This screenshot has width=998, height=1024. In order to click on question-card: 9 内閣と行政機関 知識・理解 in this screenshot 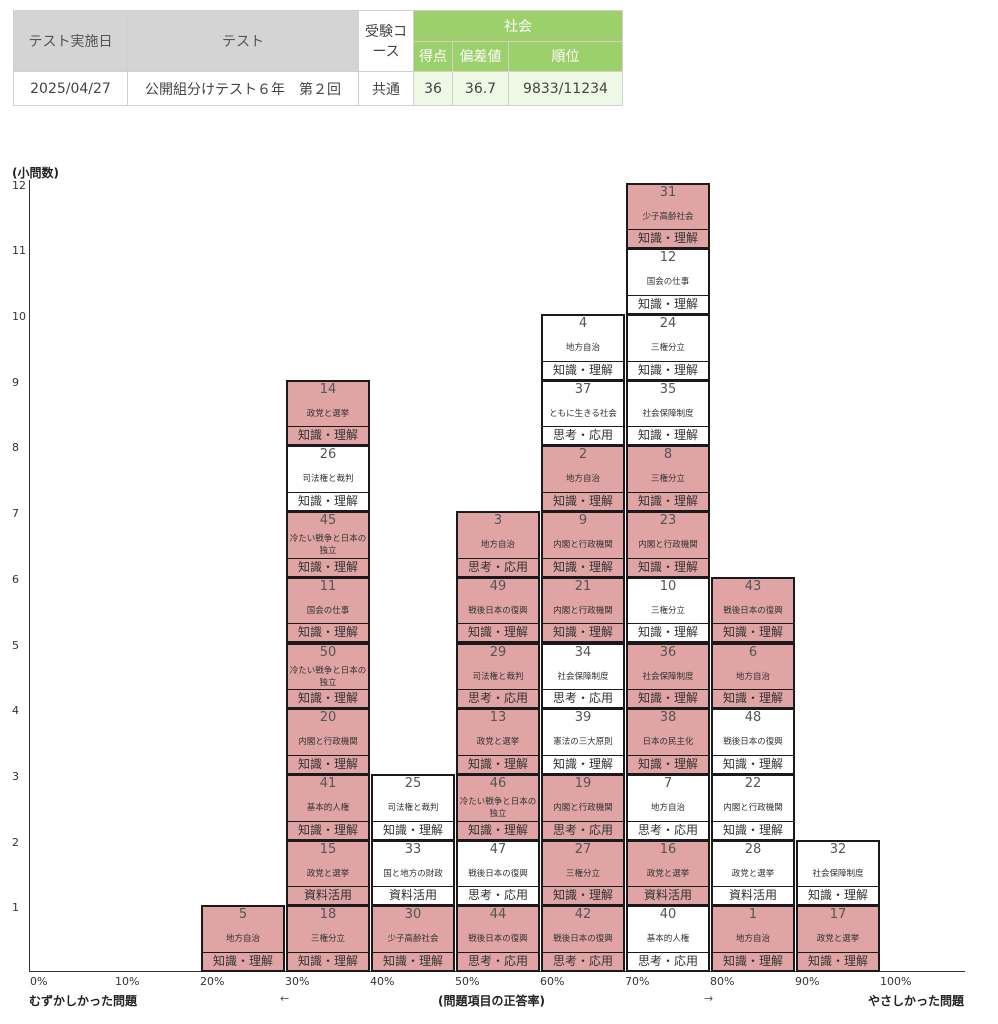, I will do `click(583, 544)`.